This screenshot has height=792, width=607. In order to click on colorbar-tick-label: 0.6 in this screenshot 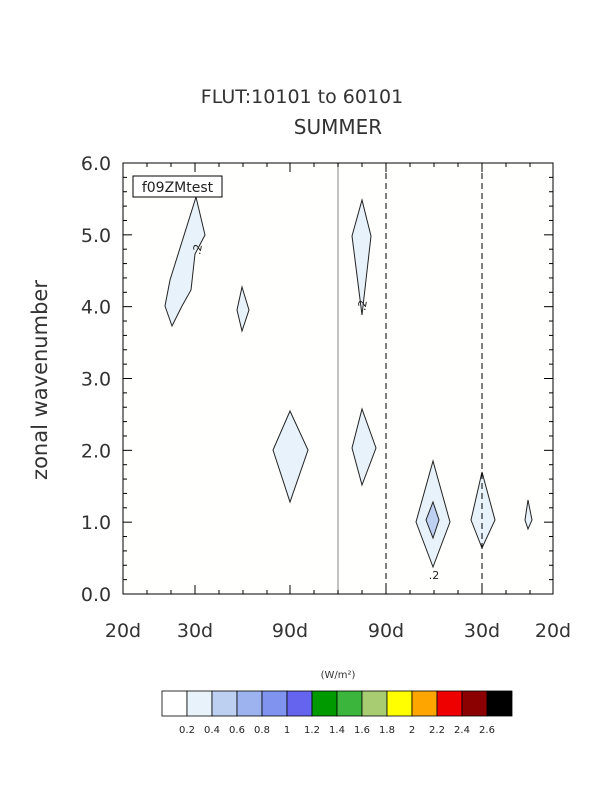, I will do `click(237, 730)`.